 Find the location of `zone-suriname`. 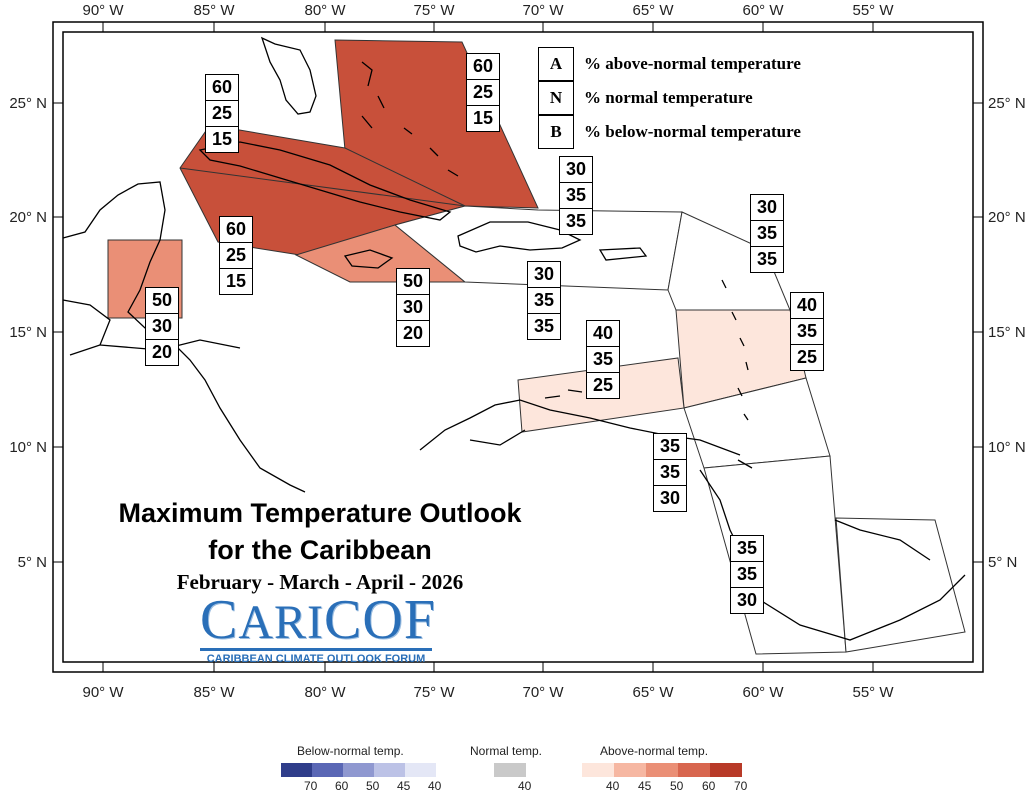

zone-suriname is located at coordinates (900, 585).